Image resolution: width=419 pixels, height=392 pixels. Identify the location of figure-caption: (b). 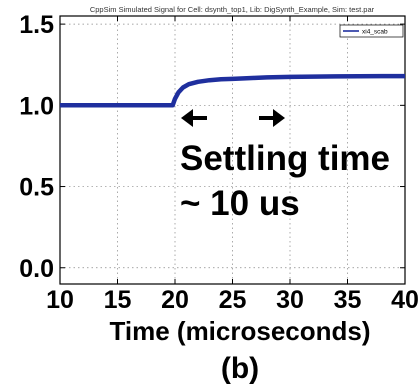
(240, 368).